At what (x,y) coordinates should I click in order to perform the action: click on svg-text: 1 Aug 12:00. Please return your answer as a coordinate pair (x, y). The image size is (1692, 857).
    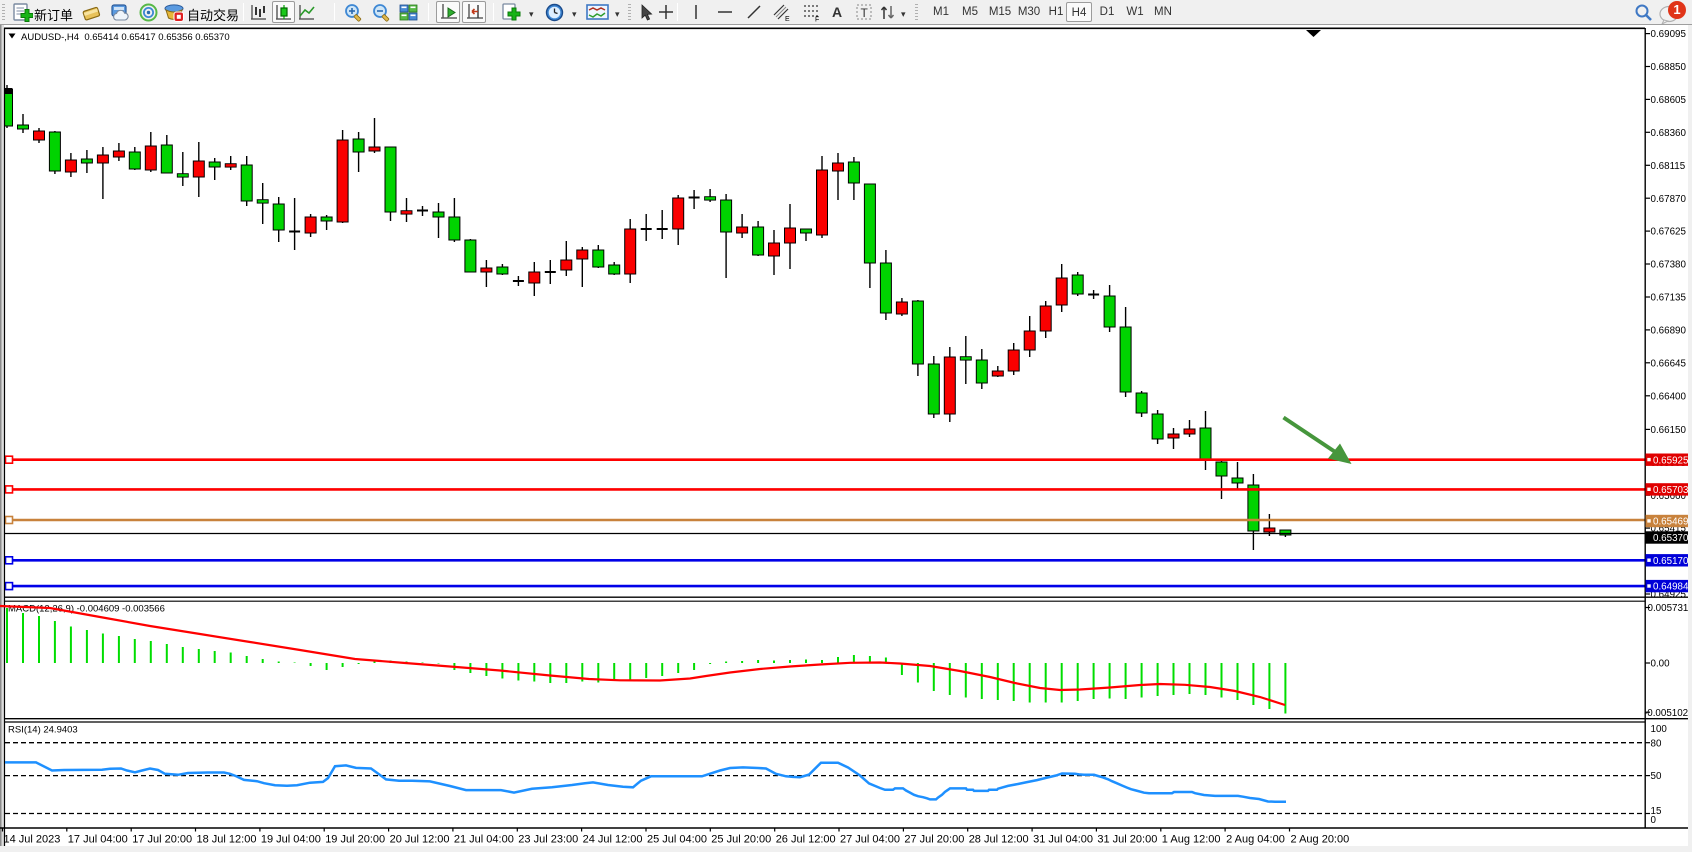
    Looking at the image, I should click on (1191, 840).